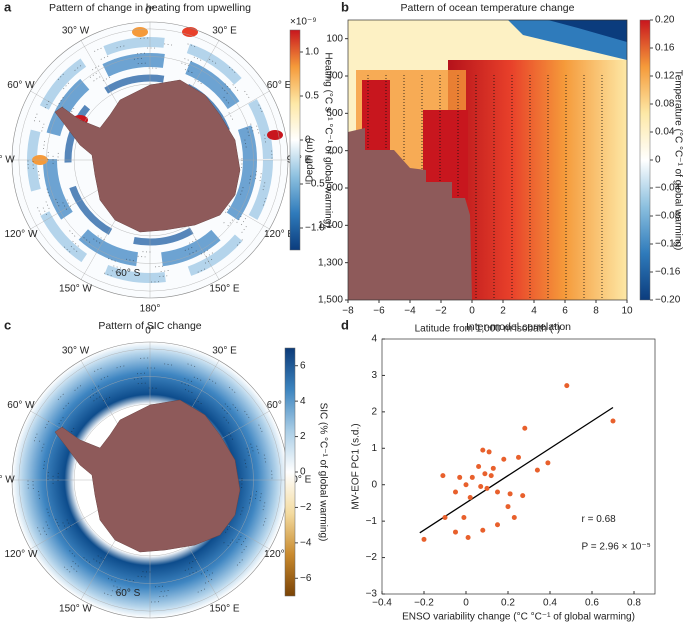  What do you see at coordinates (410, 311) in the screenshot?
I see `x-tick-label: −4` at bounding box center [410, 311].